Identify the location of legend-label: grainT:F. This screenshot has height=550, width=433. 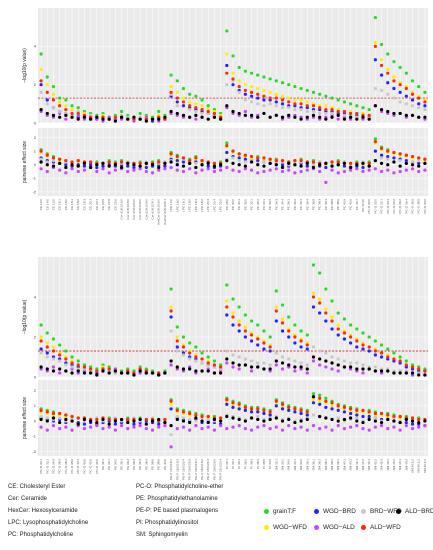
(285, 511).